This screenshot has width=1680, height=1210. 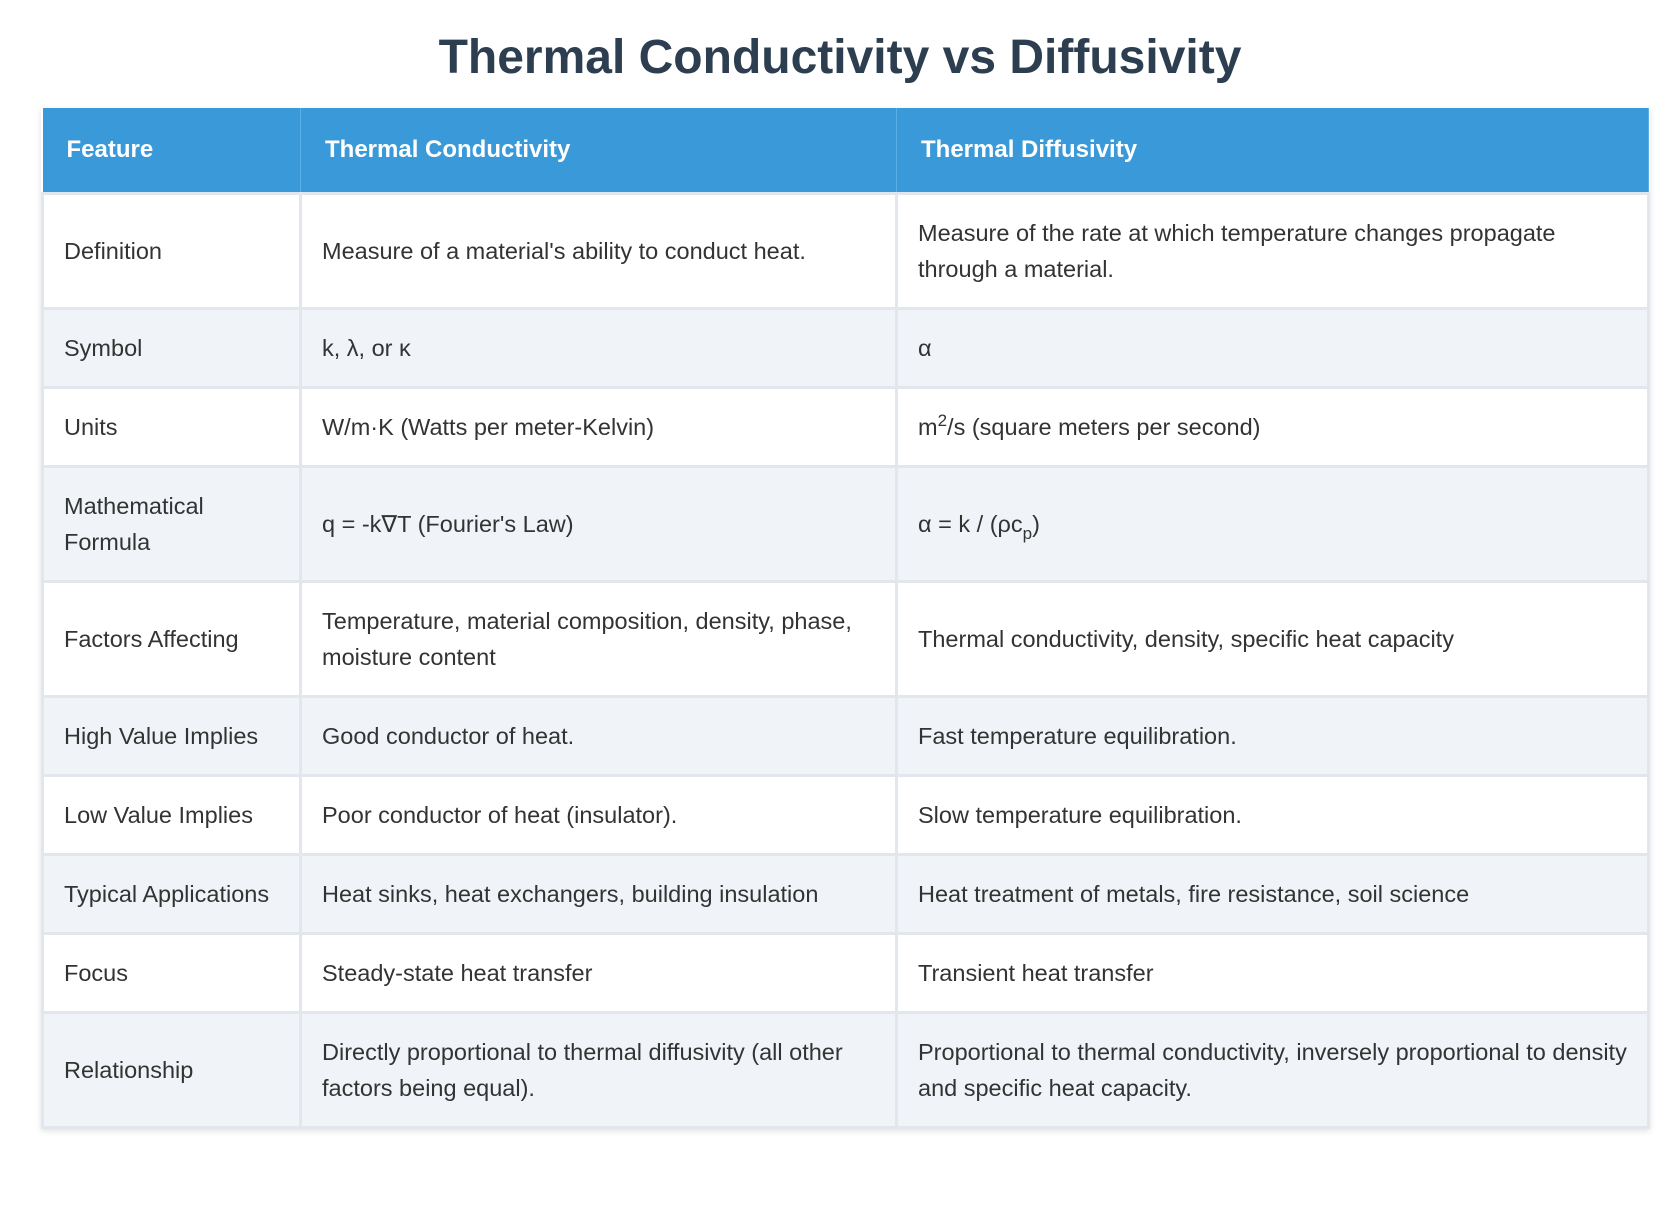 What do you see at coordinates (1027, 533) in the screenshot?
I see `cell-text: p` at bounding box center [1027, 533].